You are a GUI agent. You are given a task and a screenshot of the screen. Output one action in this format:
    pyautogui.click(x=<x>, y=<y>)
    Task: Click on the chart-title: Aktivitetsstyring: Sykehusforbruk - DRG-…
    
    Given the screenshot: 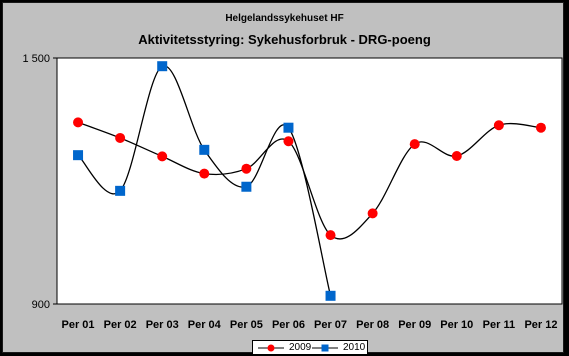 What is the action you would take?
    pyautogui.click(x=284, y=39)
    